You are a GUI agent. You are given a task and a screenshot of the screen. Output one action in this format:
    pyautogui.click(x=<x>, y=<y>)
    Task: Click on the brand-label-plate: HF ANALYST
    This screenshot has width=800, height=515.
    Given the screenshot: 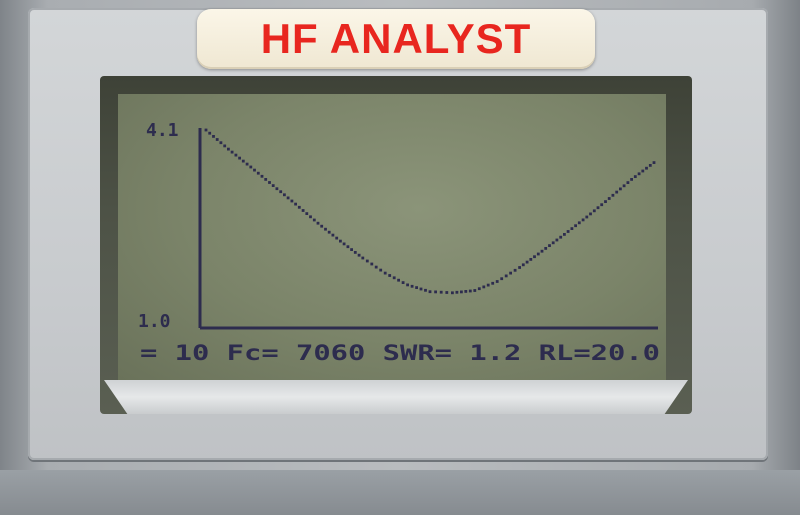 What is the action you would take?
    pyautogui.click(x=396, y=39)
    